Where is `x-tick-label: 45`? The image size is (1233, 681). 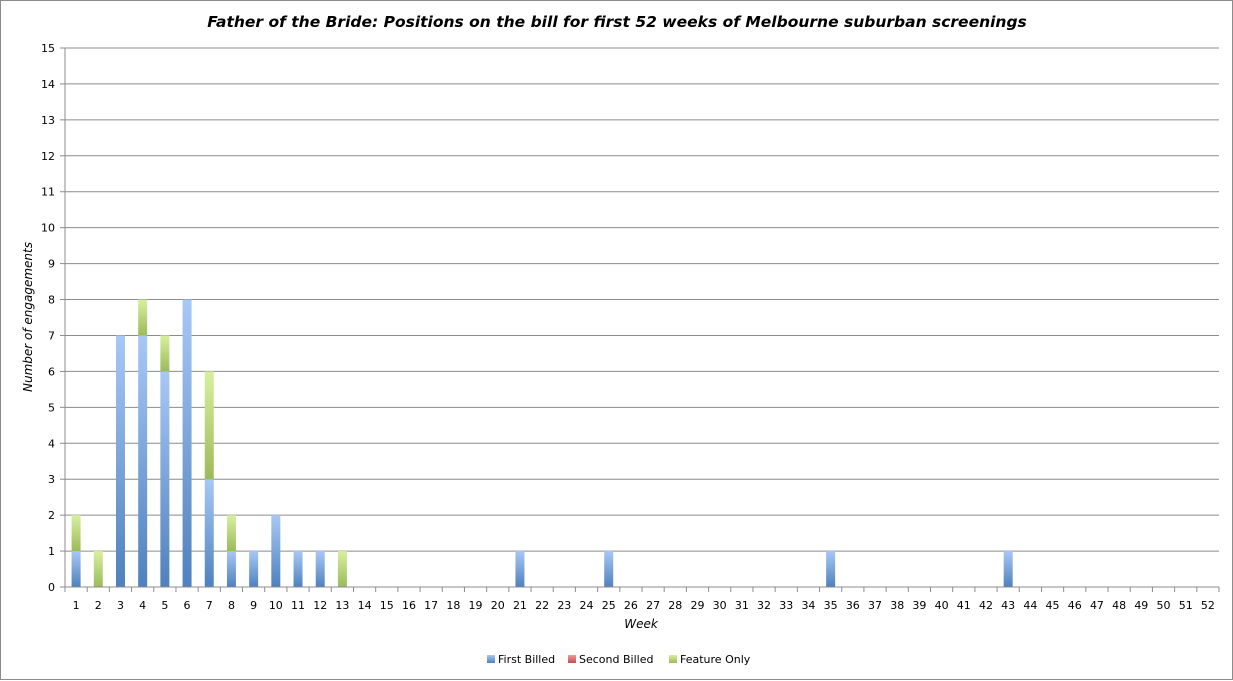 x-tick-label: 45 is located at coordinates (1053, 605).